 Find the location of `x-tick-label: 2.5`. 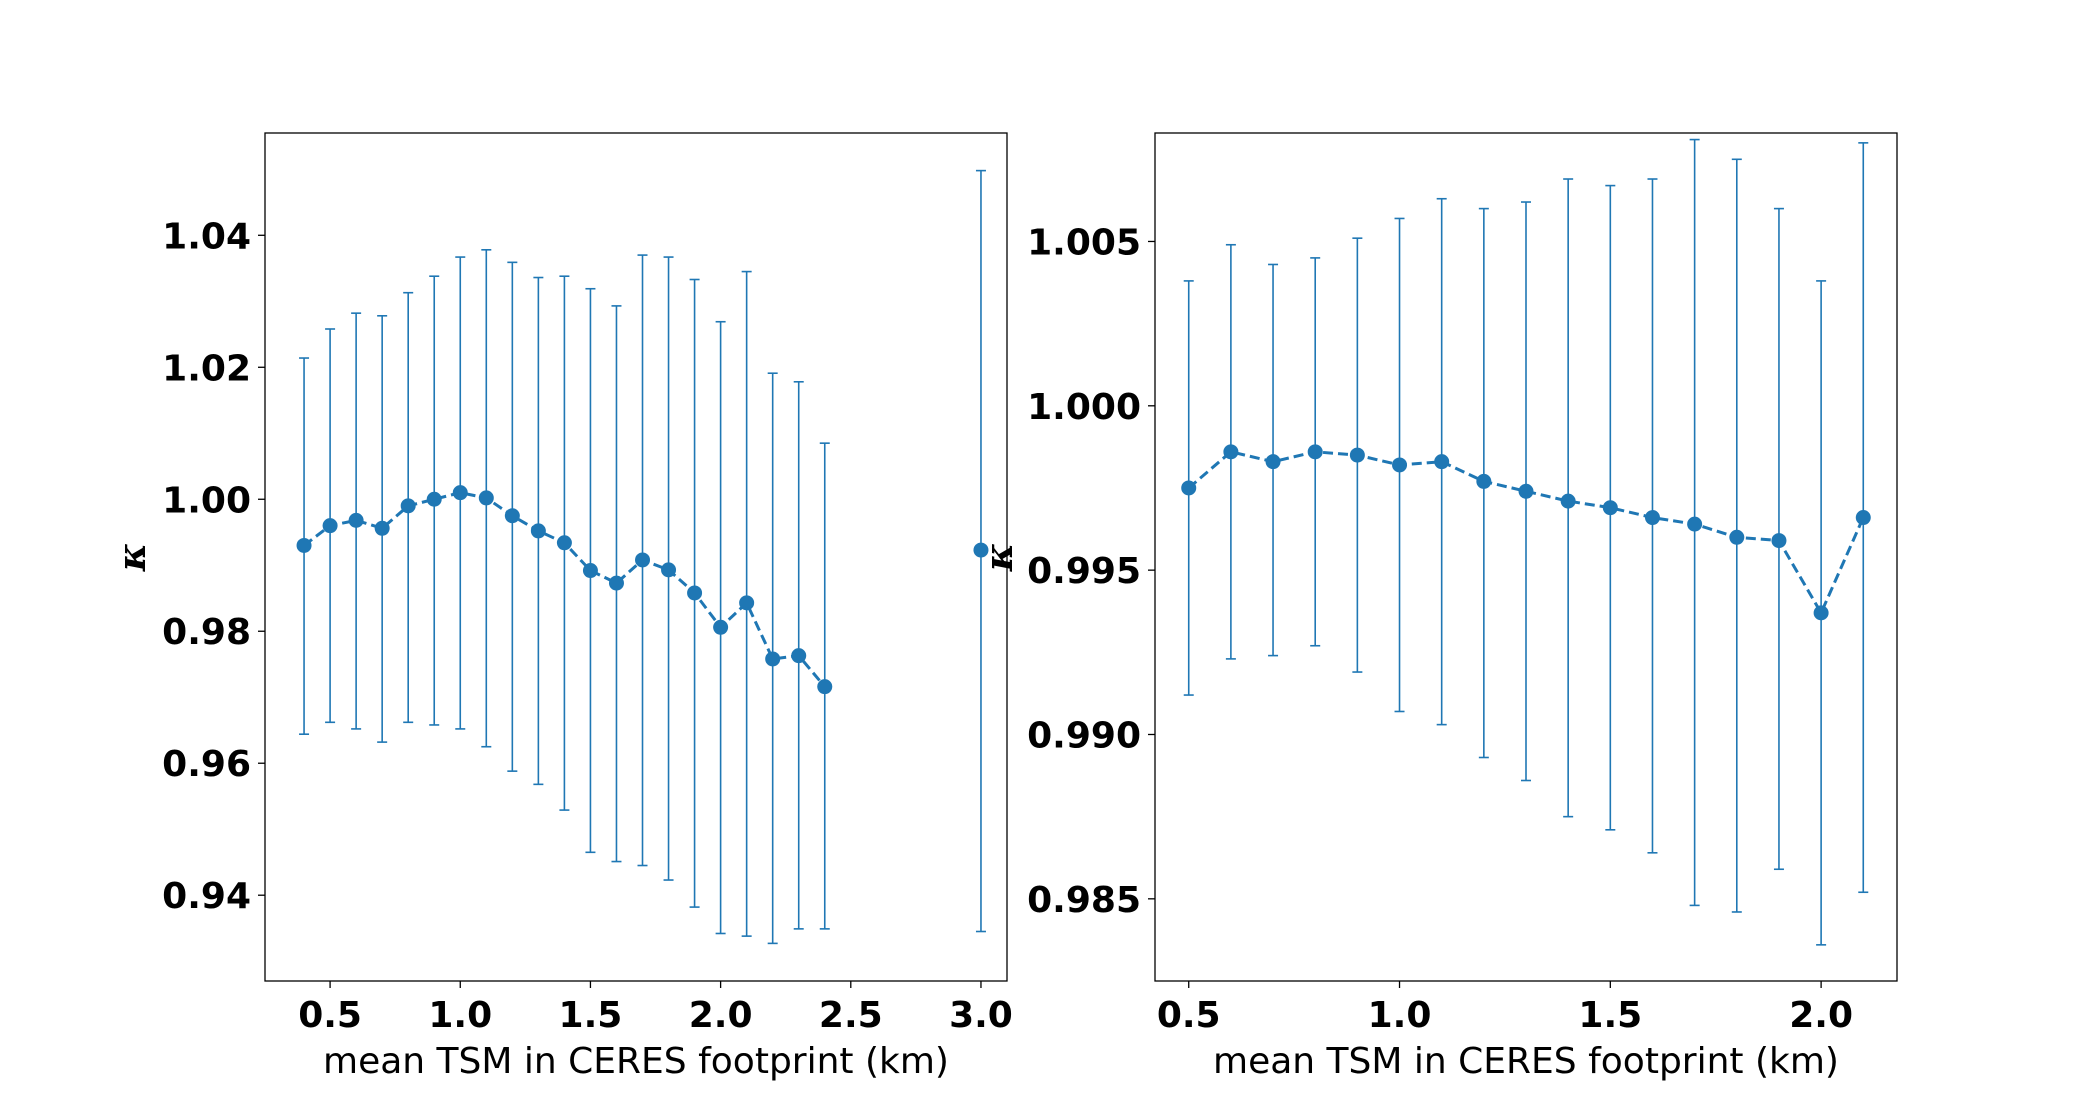

x-tick-label: 2.5 is located at coordinates (851, 1015).